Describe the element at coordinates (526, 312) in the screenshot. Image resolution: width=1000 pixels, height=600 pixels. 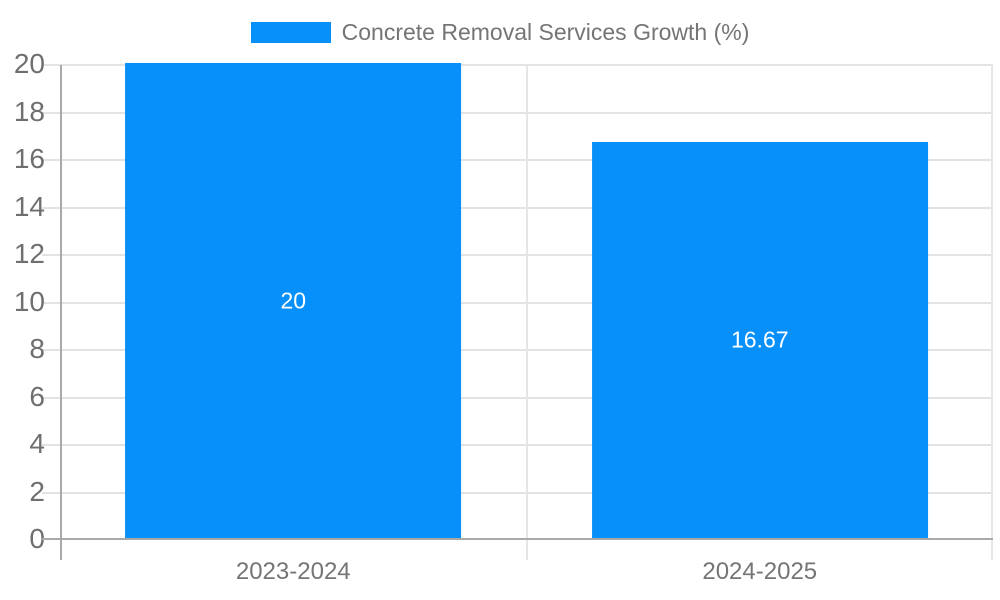
I see `category-divider` at that location.